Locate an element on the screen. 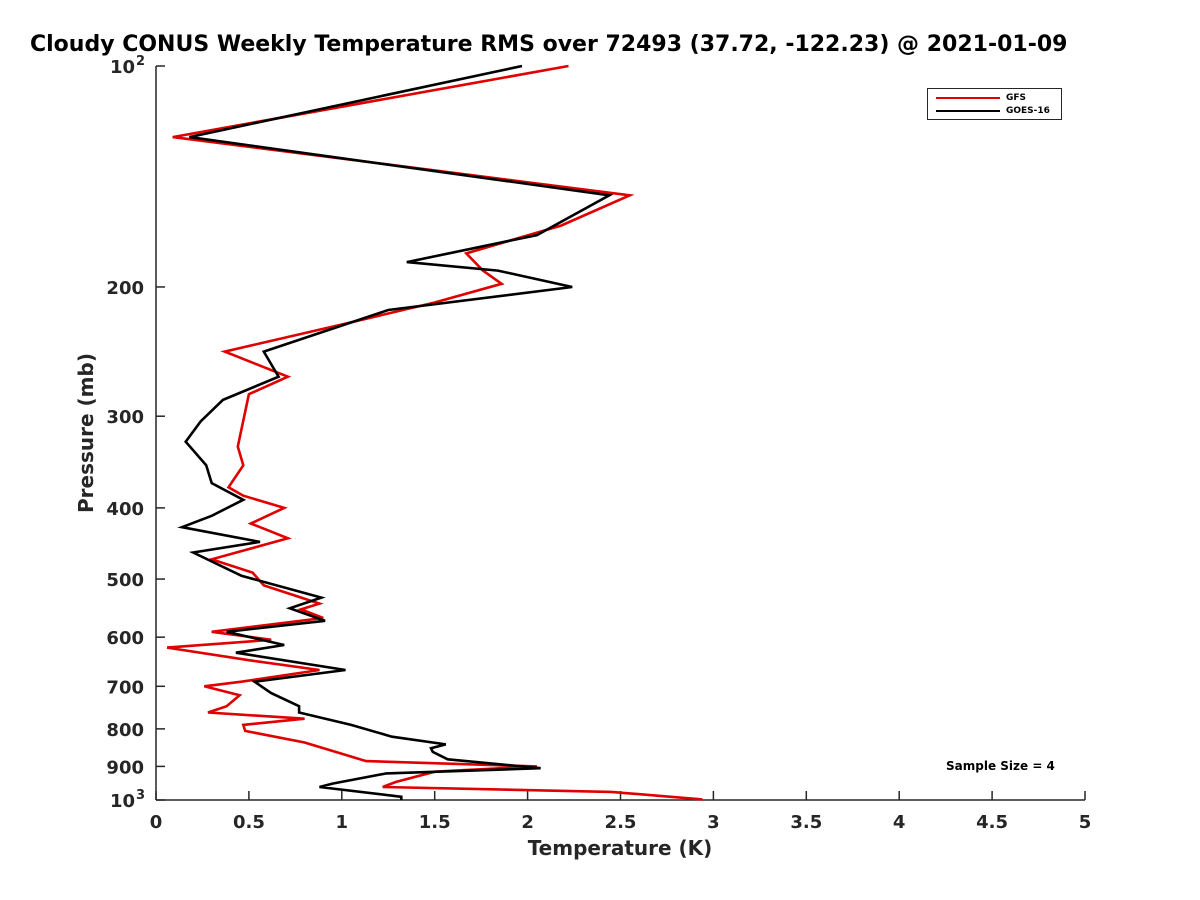 The image size is (1200, 900). x-axis-label: Temperature (K) is located at coordinates (620, 848).